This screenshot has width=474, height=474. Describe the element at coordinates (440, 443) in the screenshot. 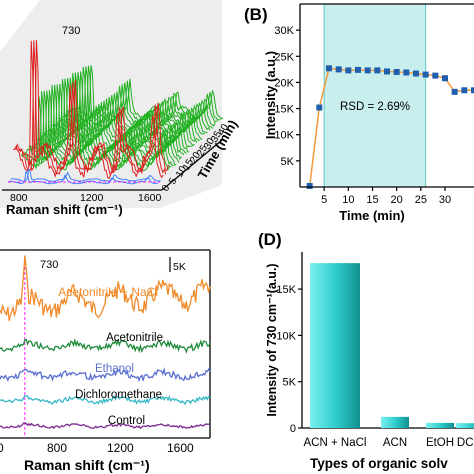

I see `d-category-label: EtOH` at that location.